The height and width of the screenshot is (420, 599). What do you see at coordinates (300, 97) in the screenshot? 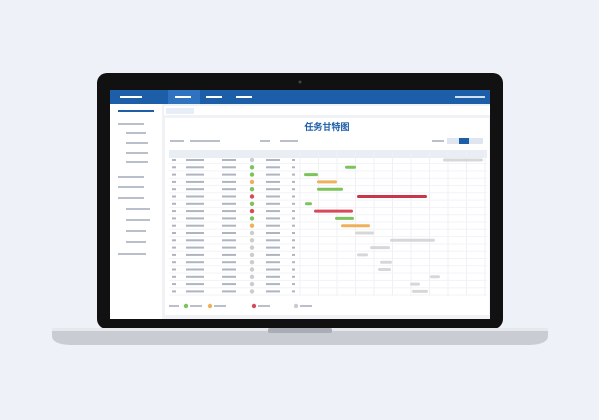
I see `top-nav` at bounding box center [300, 97].